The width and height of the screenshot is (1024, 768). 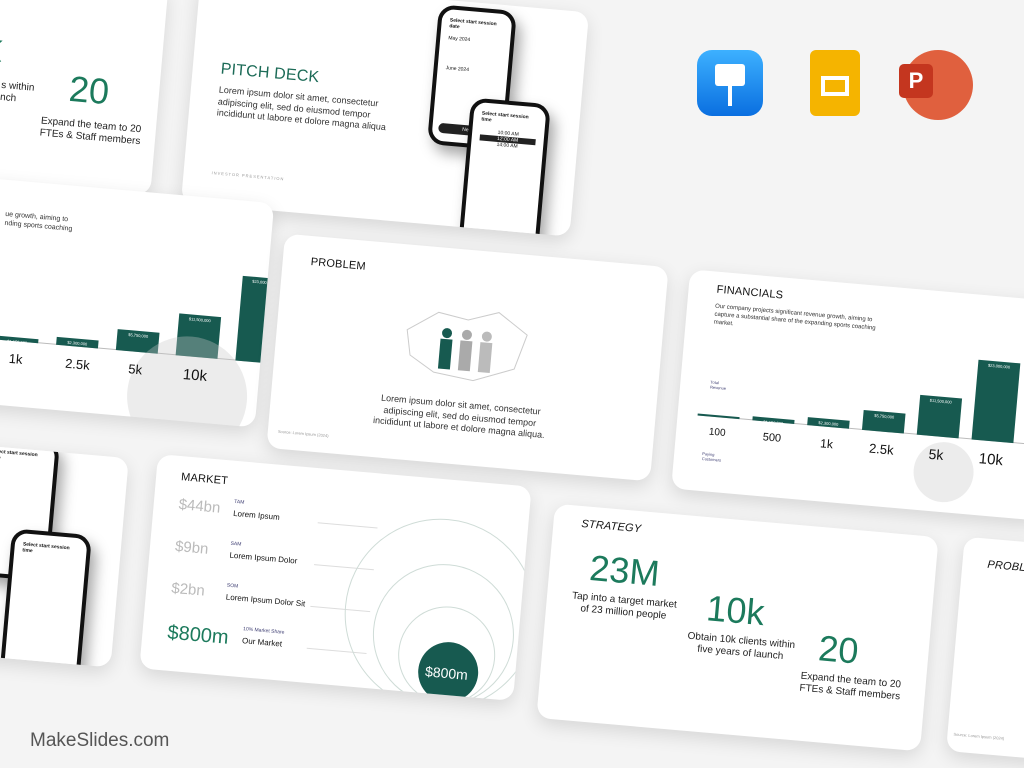 I want to click on market-label: Lorem Ipsum Dolor Sit, so click(x=265, y=600).